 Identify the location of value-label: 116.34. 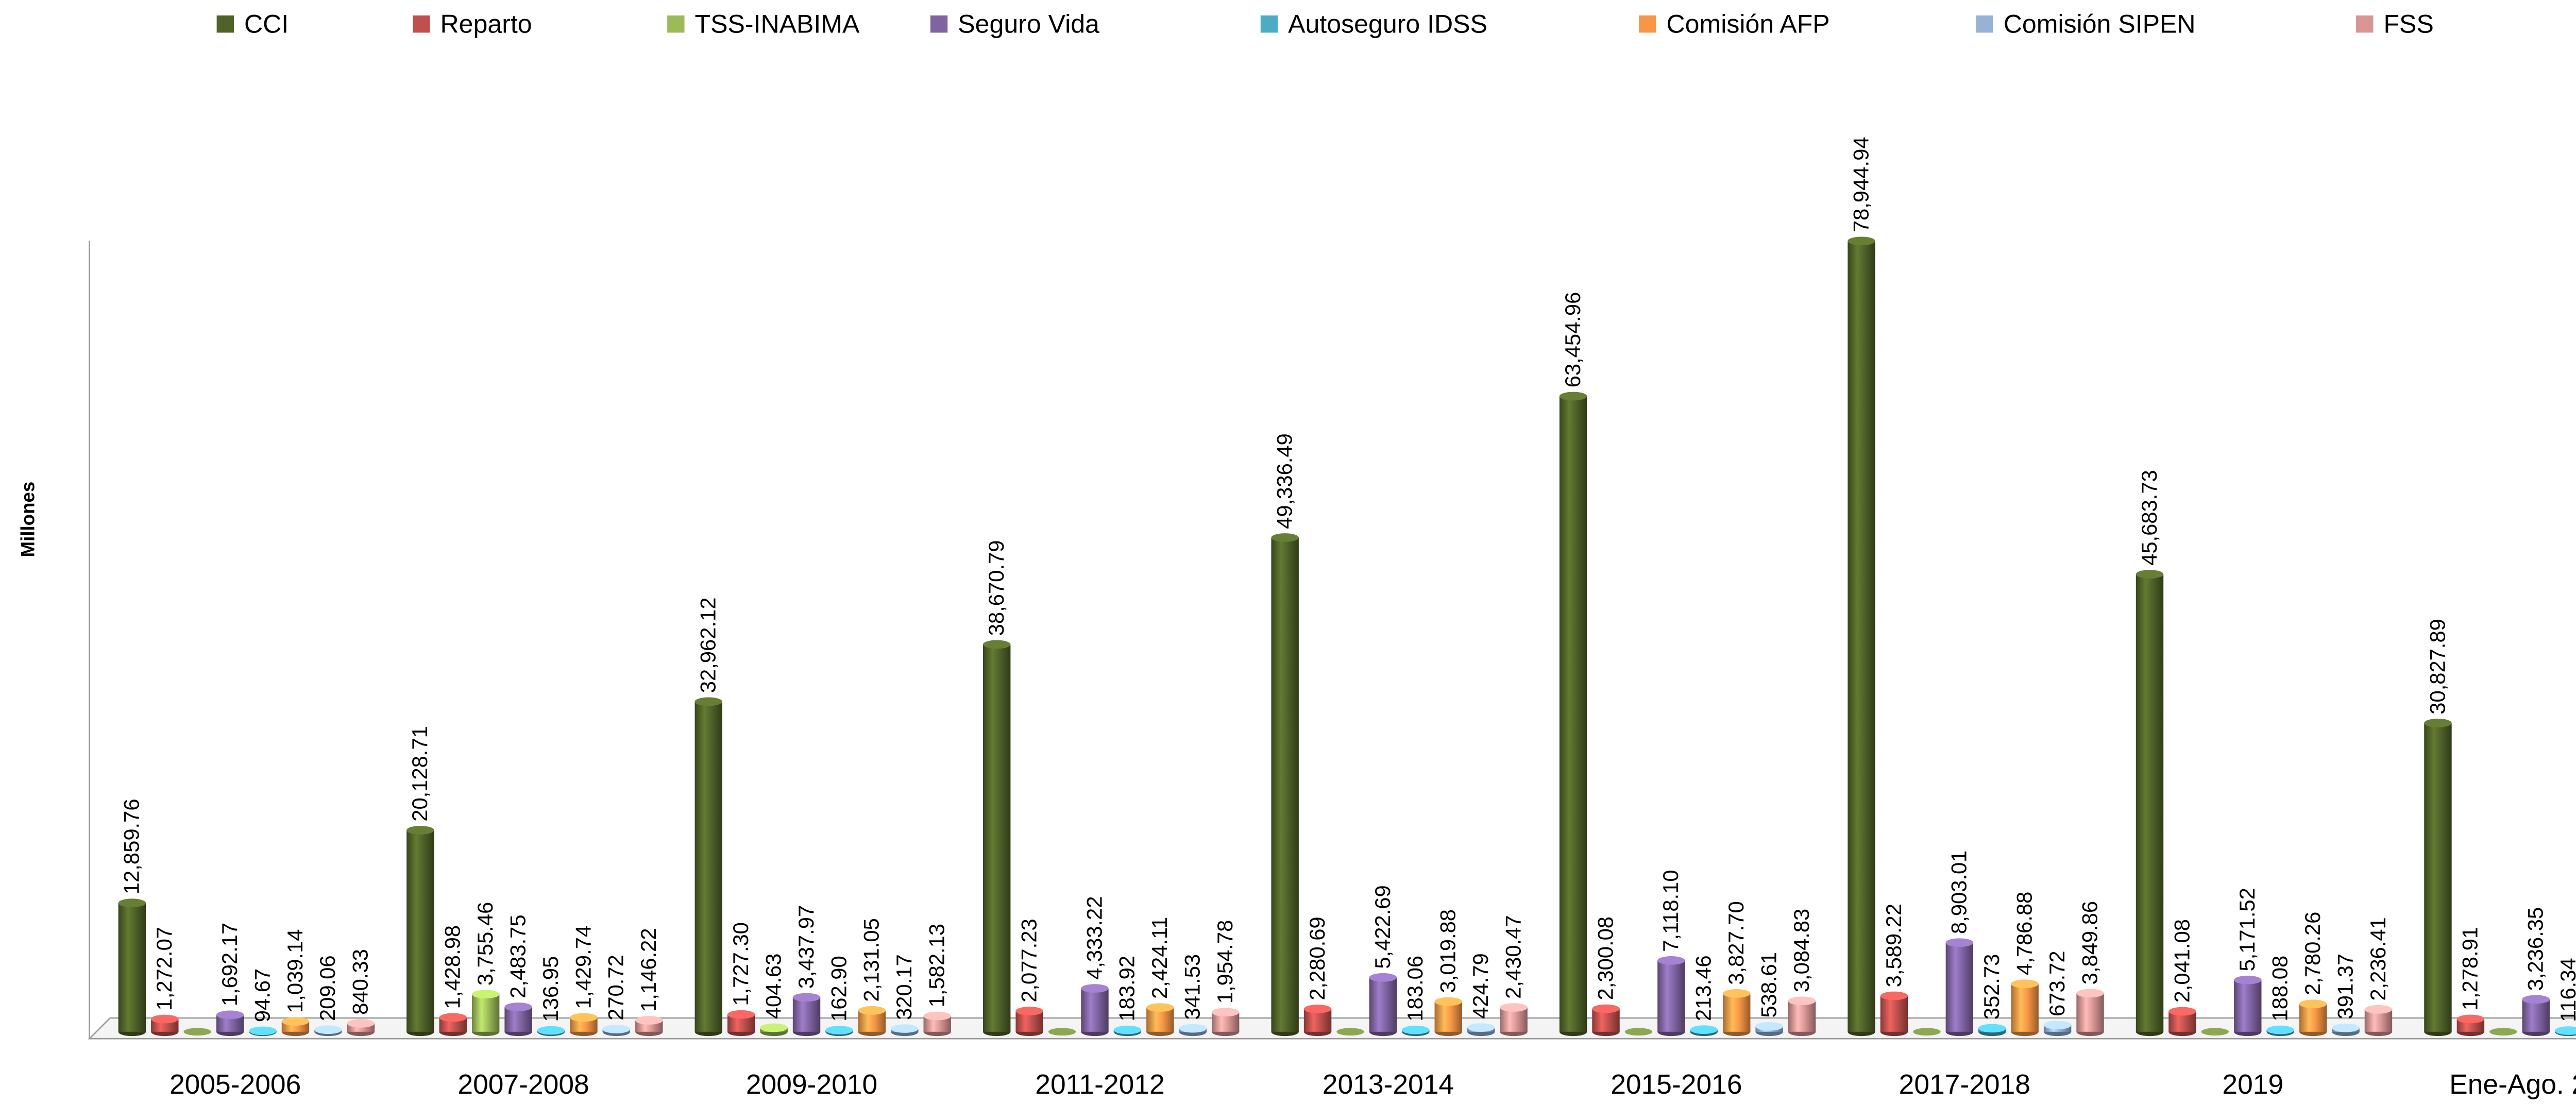
(2566, 990).